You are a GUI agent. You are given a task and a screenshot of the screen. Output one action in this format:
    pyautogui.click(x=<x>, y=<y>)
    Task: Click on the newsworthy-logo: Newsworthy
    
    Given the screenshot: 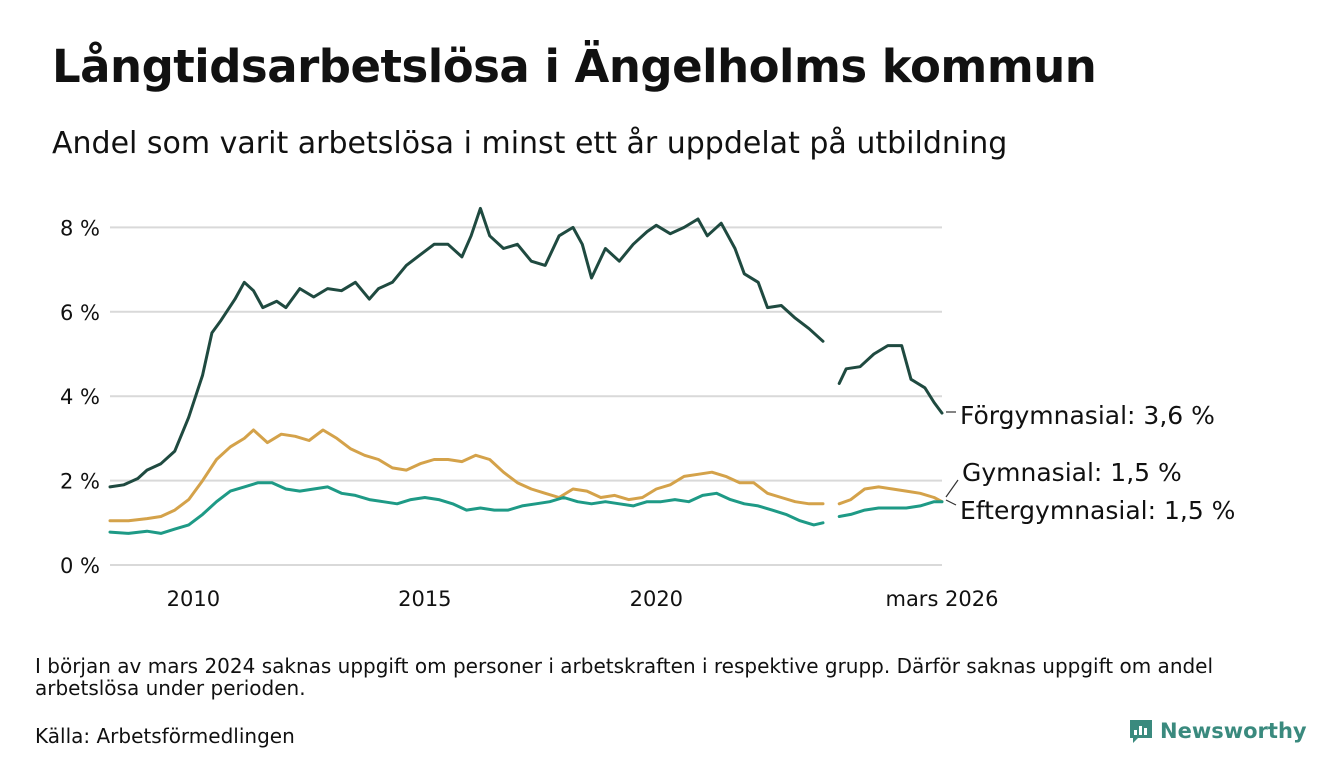 What is the action you would take?
    pyautogui.click(x=1217, y=731)
    